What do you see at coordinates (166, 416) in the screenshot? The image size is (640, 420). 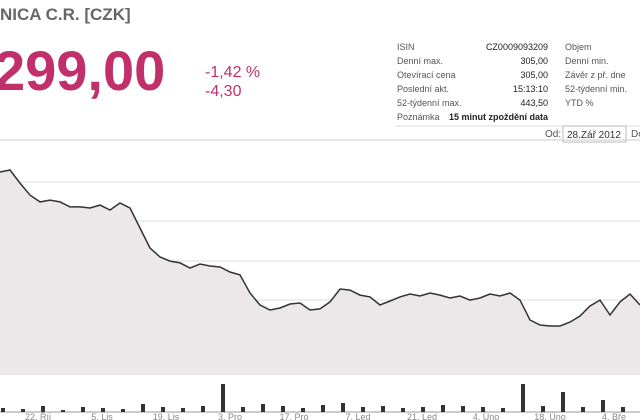 I see `x-tick-label: 19. Lis` at bounding box center [166, 416].